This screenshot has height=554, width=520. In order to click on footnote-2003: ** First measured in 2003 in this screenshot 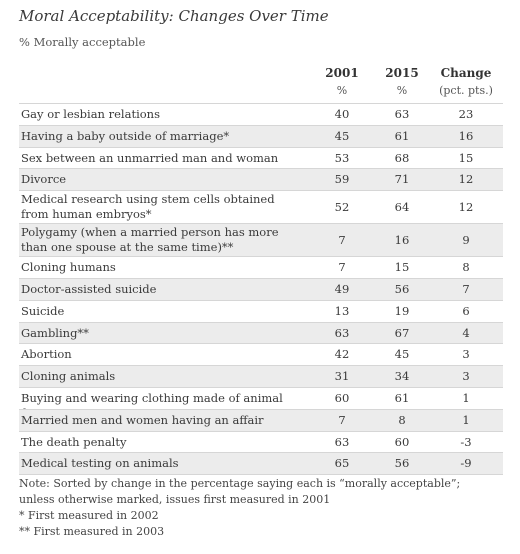, I will do `click(92, 531)`.